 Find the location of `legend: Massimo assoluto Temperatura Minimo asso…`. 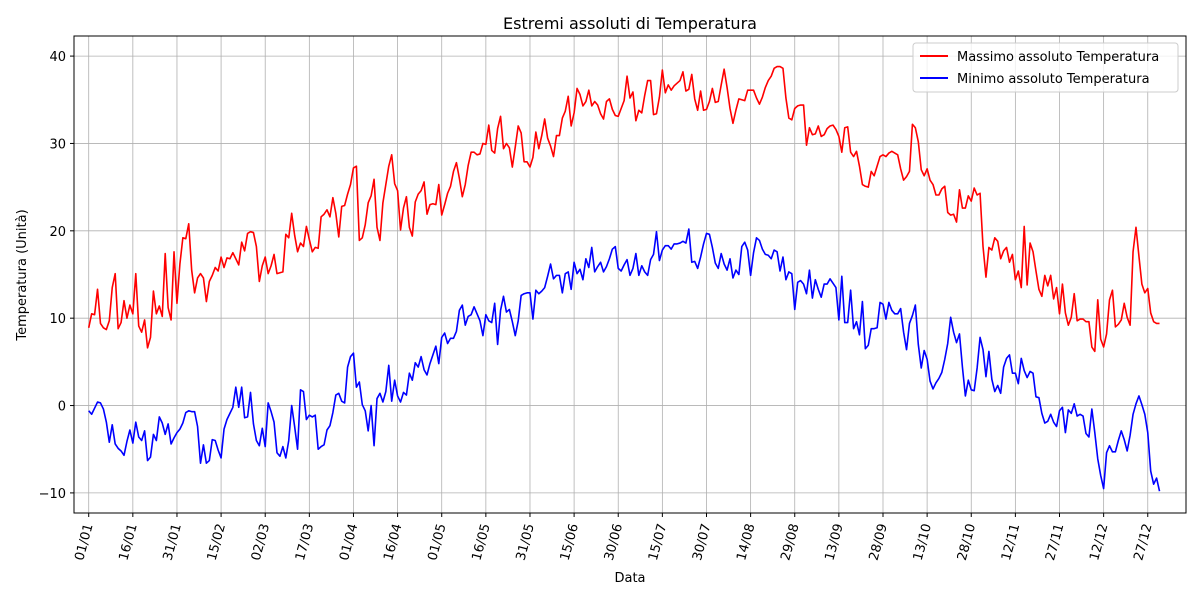

legend: Massimo assoluto Temperatura Minimo asso… is located at coordinates (1045, 67).